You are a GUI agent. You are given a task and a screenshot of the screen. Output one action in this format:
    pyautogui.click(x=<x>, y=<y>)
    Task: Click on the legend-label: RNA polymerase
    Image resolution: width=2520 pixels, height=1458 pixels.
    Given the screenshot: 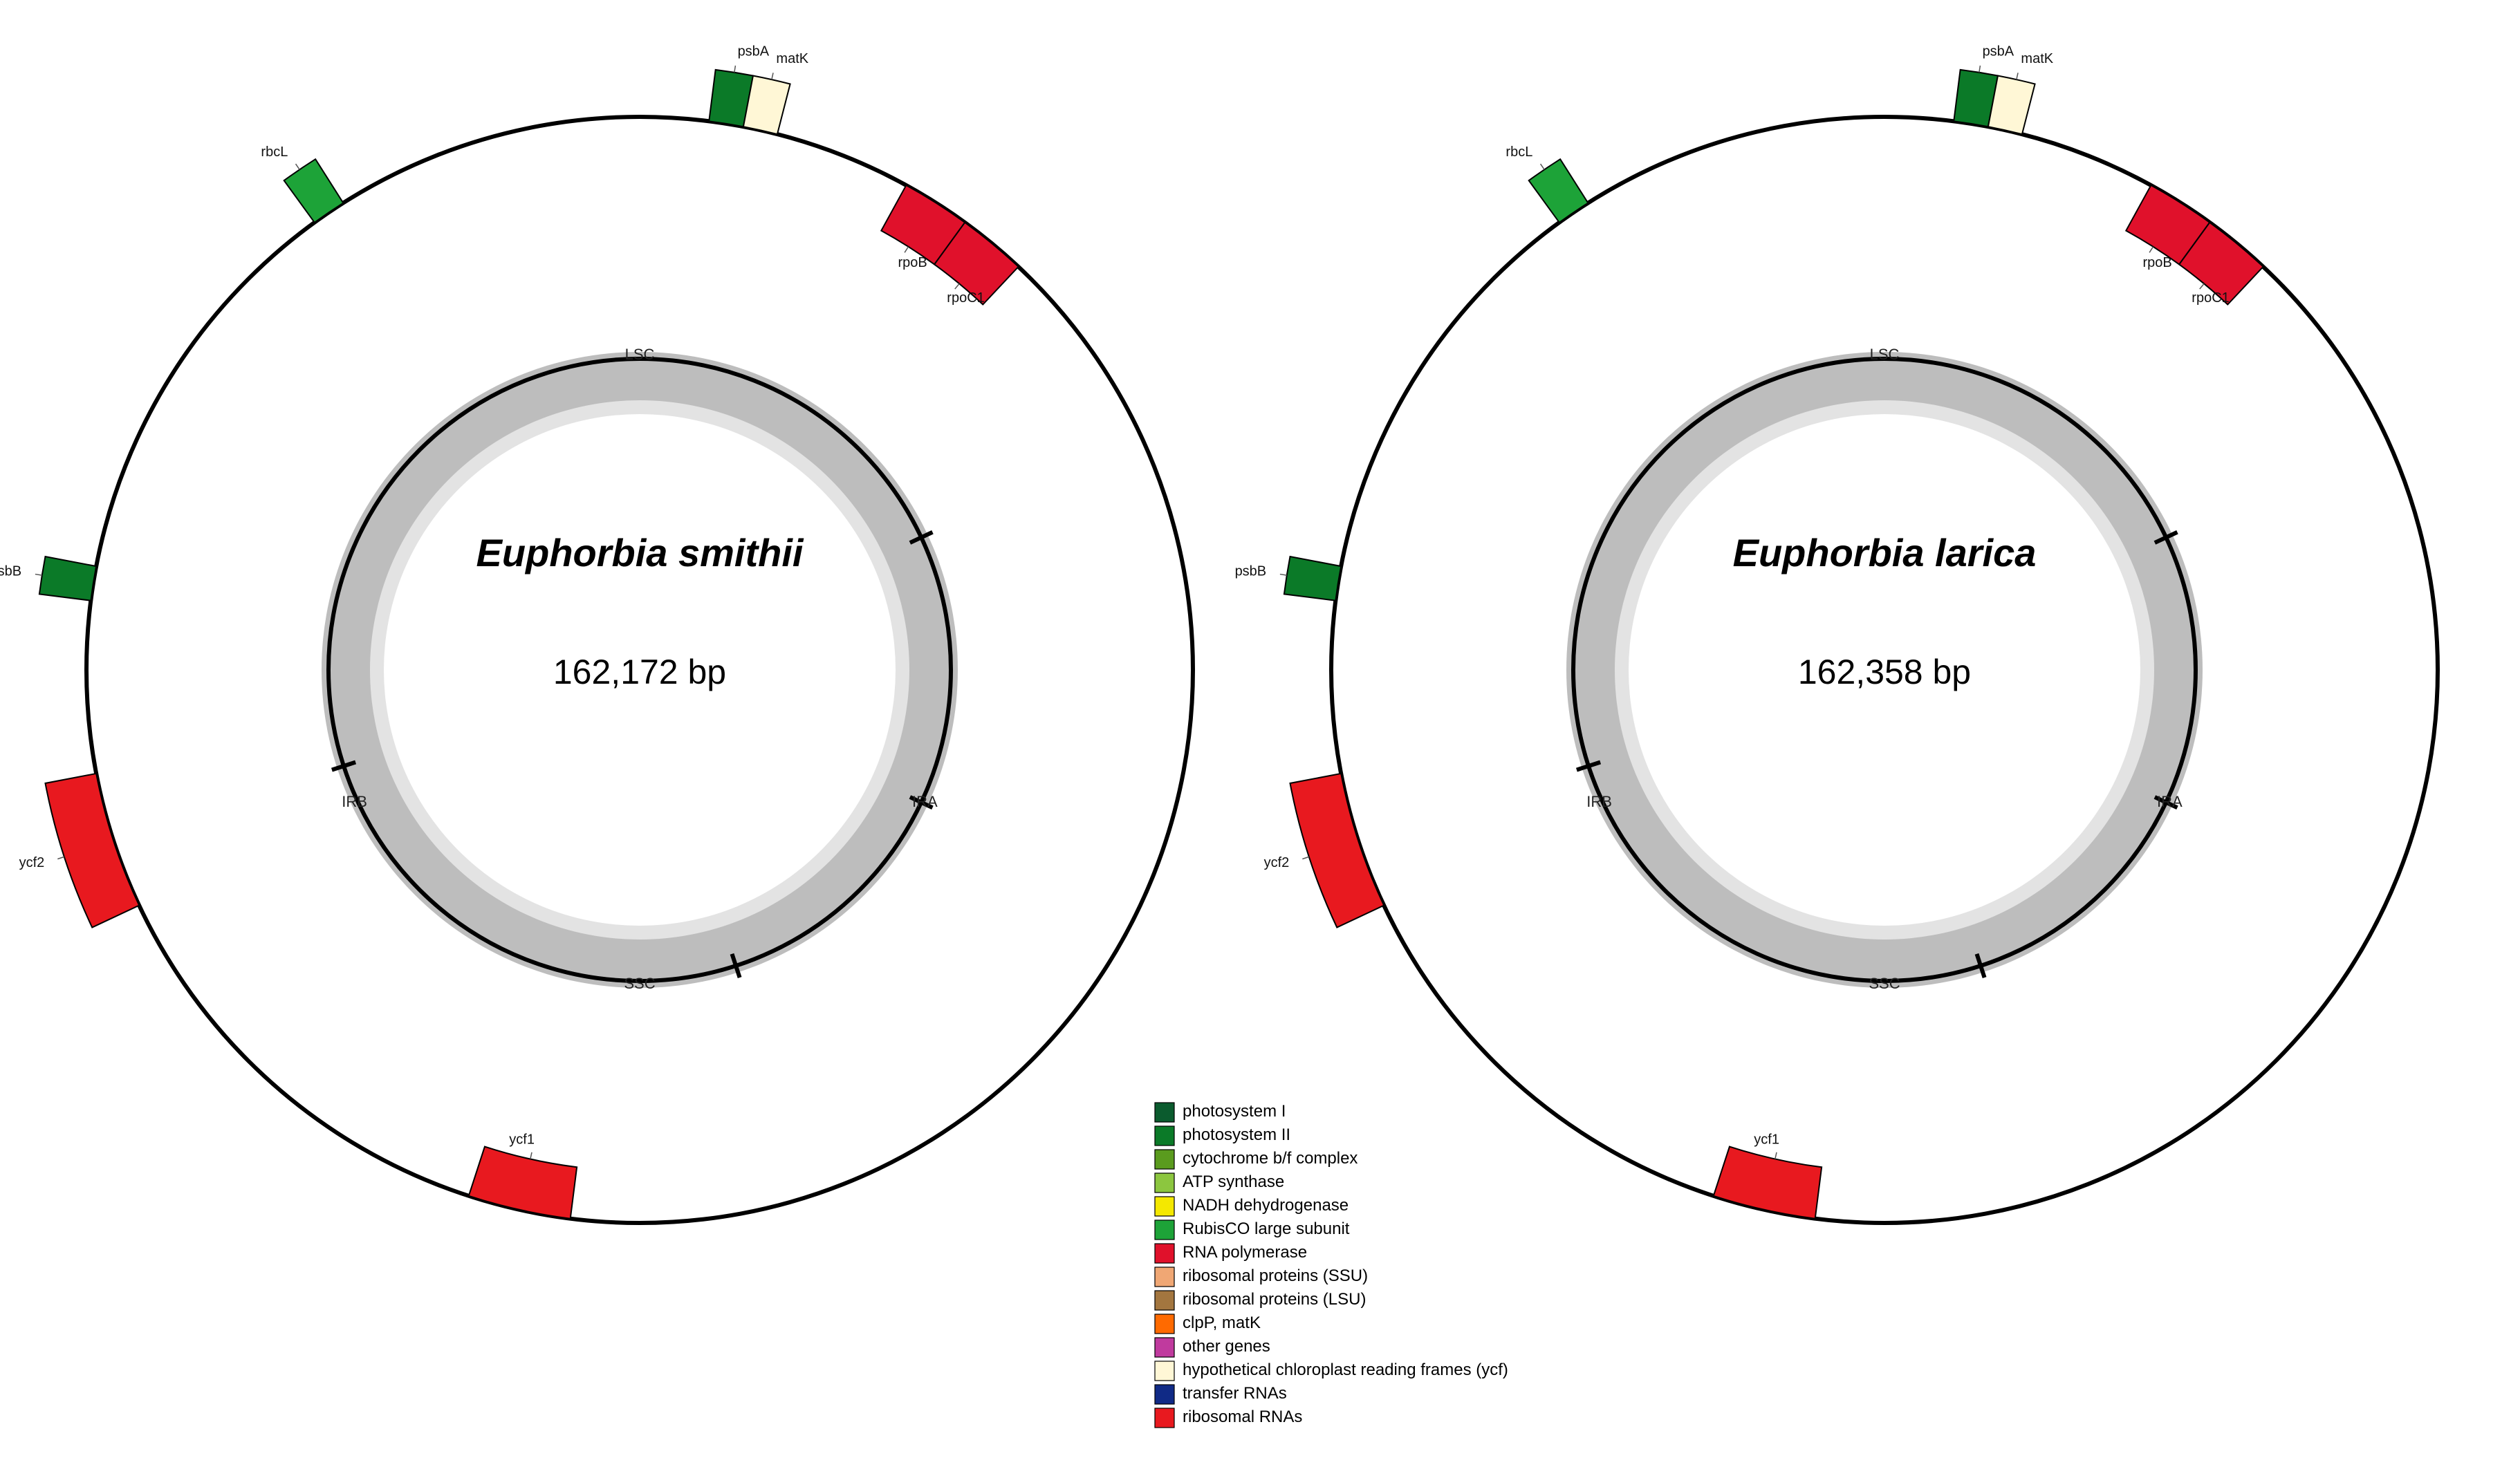 What is the action you would take?
    pyautogui.click(x=1245, y=1252)
    